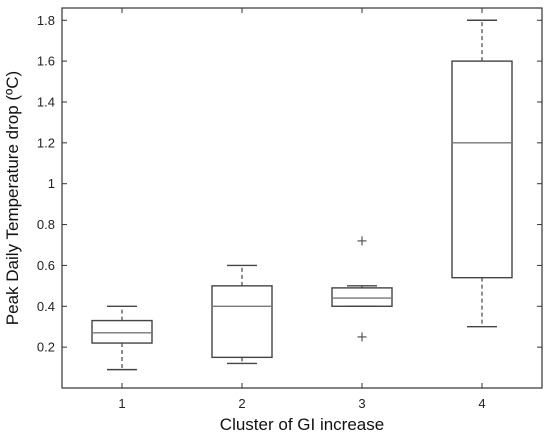 This screenshot has height=435, width=550. I want to click on y-tick-label: 0.8, so click(46, 224).